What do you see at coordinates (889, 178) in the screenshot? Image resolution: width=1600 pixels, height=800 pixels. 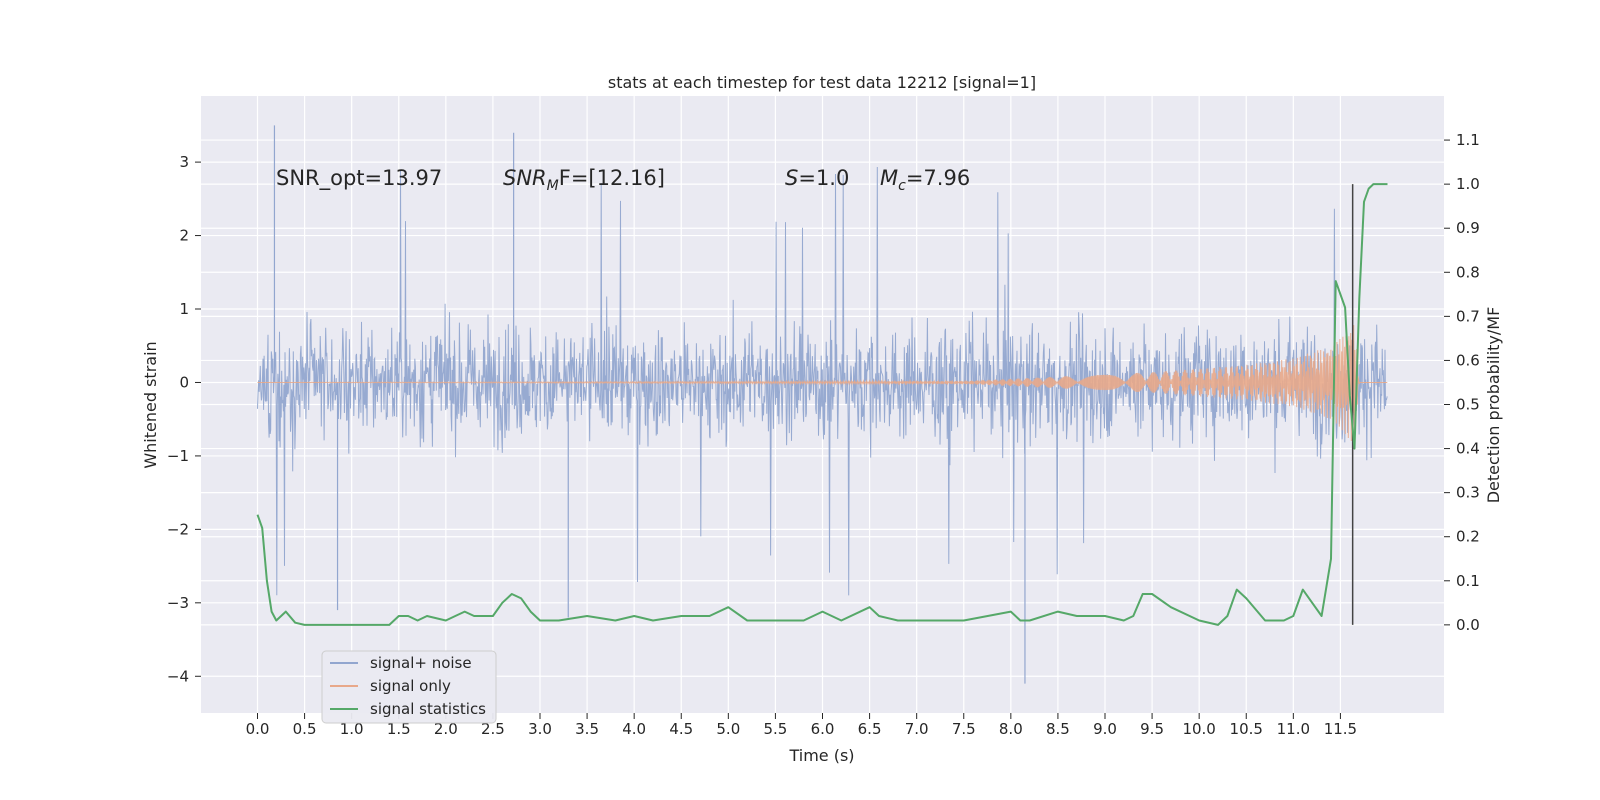 I see `annotation-mc-base: M` at bounding box center [889, 178].